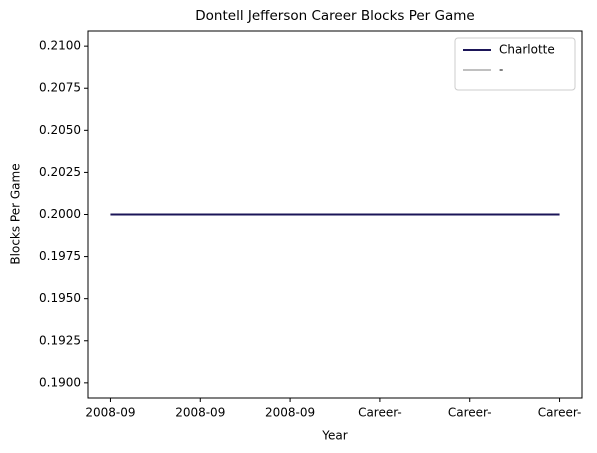 This screenshot has width=597, height=453. I want to click on chart-title: Dontell Jefferson Career Blocks Per Game, so click(334, 16).